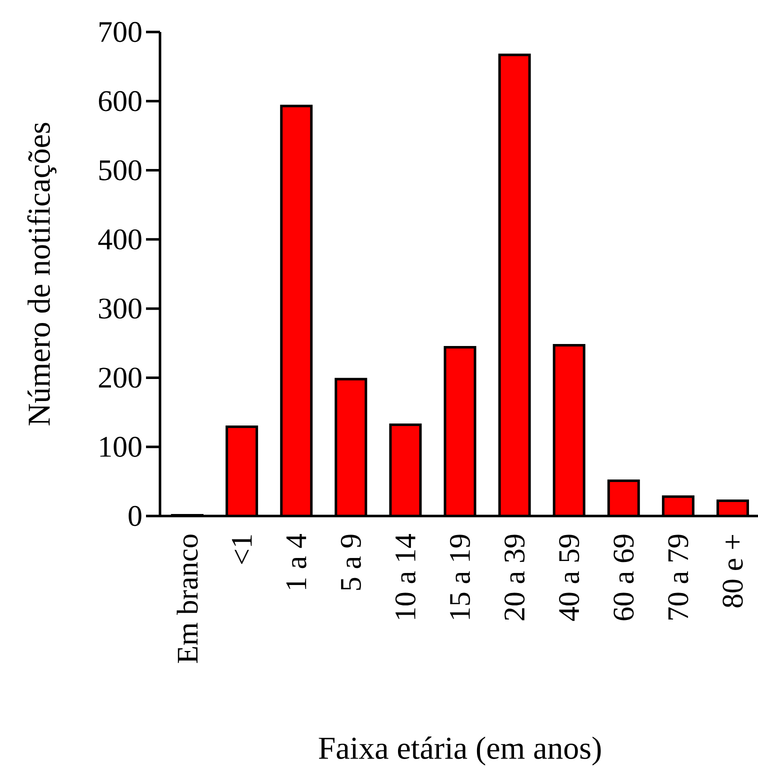  Describe the element at coordinates (135, 516) in the screenshot. I see `y-tick-label: 0` at that location.